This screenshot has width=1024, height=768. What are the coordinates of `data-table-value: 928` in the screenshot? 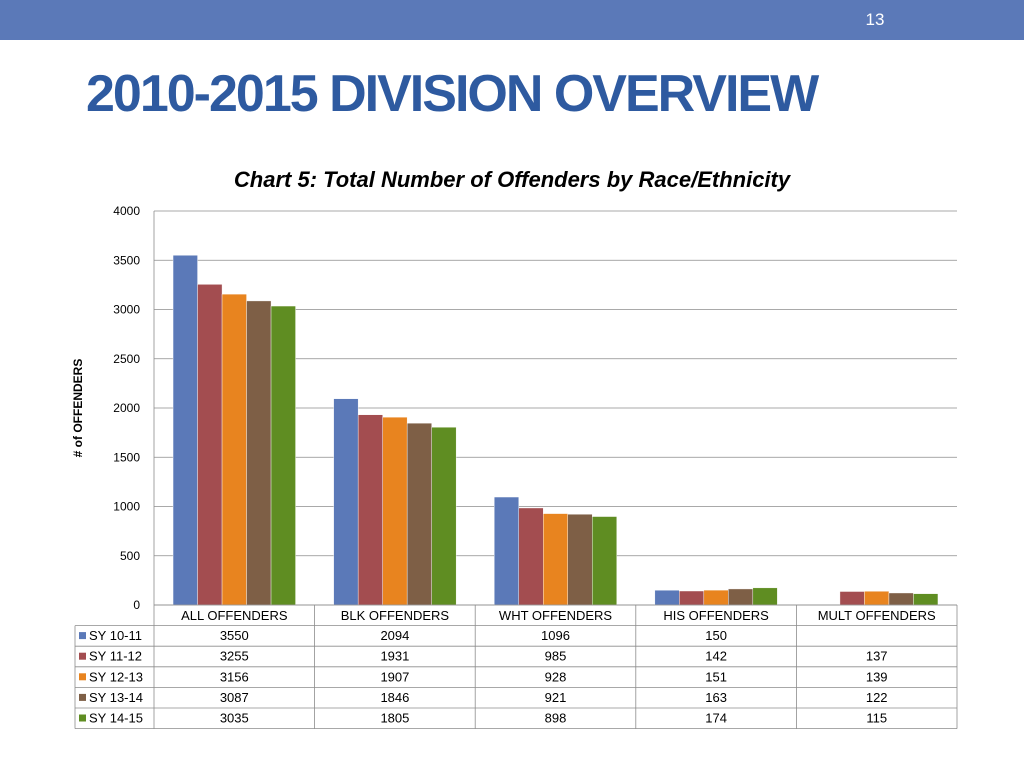 It's located at (556, 676).